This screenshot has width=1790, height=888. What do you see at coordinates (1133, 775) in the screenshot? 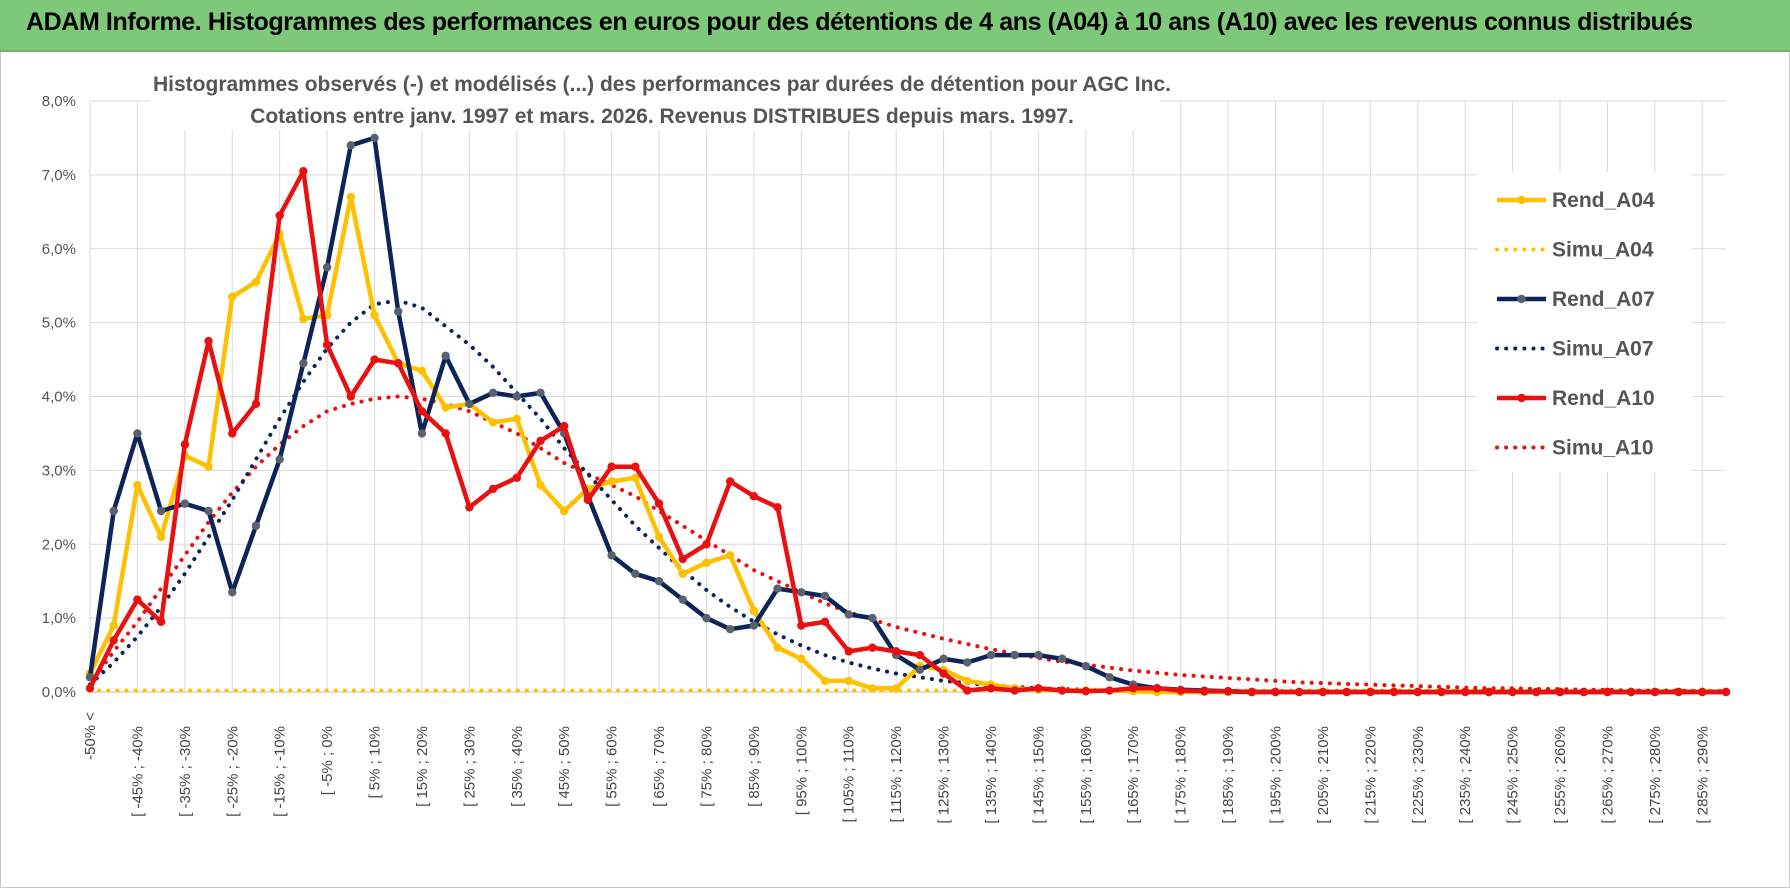
I see `x-tick-label: [ 165% ; 170%` at bounding box center [1133, 775].